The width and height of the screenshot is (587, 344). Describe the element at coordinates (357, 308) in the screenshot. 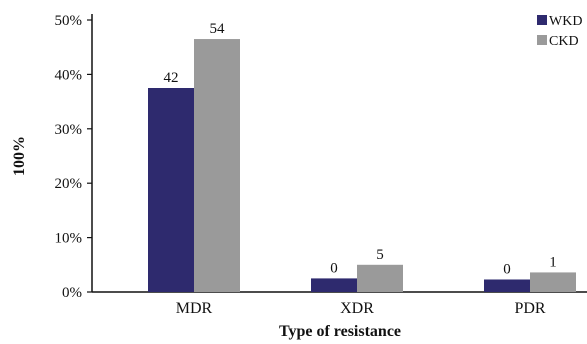

I see `category-label: XDR` at that location.